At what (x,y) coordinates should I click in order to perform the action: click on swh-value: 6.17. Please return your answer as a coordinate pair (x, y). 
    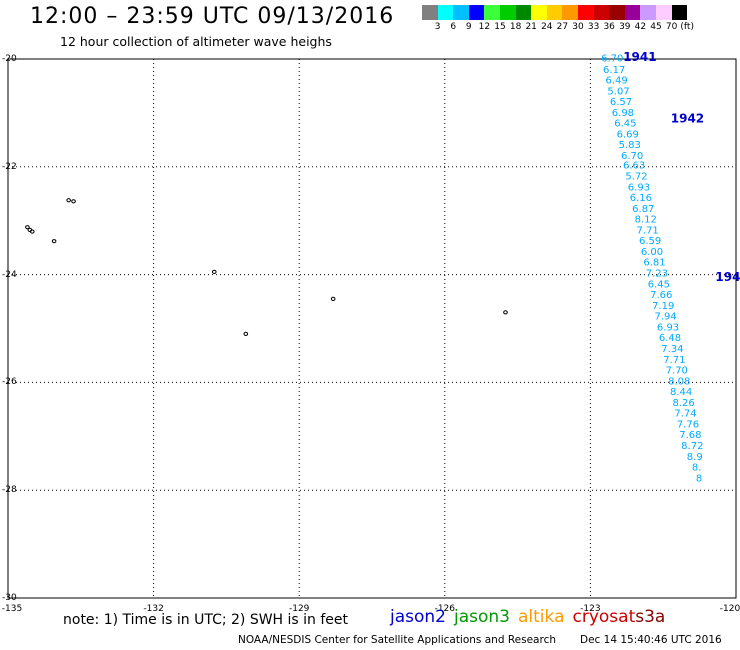
    Looking at the image, I should click on (614, 70).